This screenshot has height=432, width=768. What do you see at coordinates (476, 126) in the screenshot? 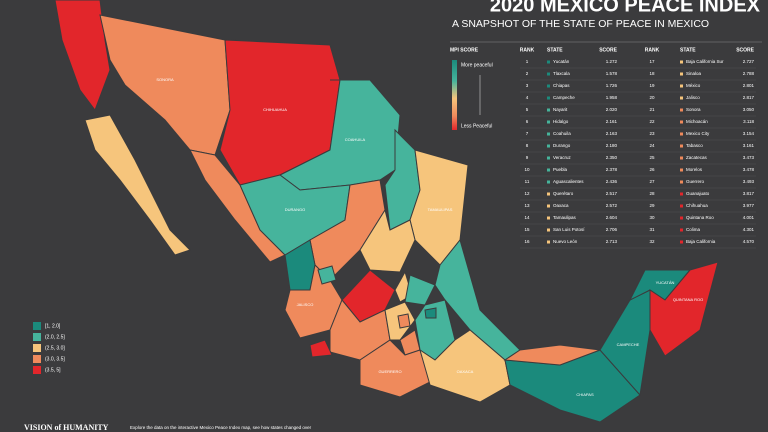
I see `scale-bottom: Less Peaceful` at bounding box center [476, 126].